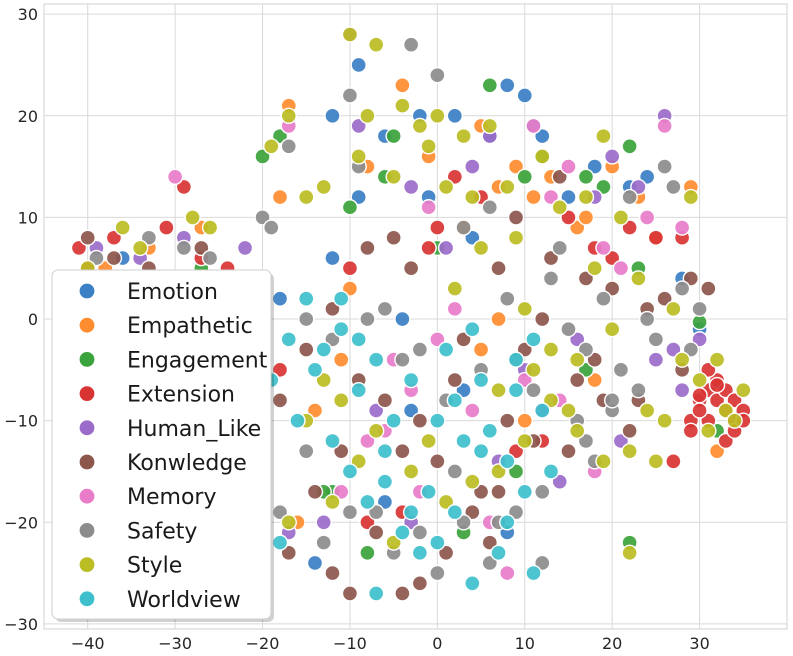 This screenshot has width=793, height=656. What do you see at coordinates (197, 360) in the screenshot?
I see `legend-label-engagement: Engagement` at bounding box center [197, 360].